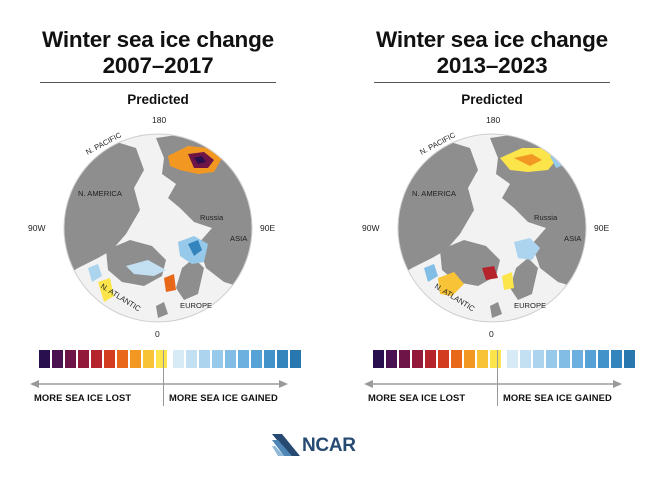 This screenshot has width=650, height=480. What do you see at coordinates (200, 160) in the screenshot?
I see `pacific-loss-peak` at bounding box center [200, 160].